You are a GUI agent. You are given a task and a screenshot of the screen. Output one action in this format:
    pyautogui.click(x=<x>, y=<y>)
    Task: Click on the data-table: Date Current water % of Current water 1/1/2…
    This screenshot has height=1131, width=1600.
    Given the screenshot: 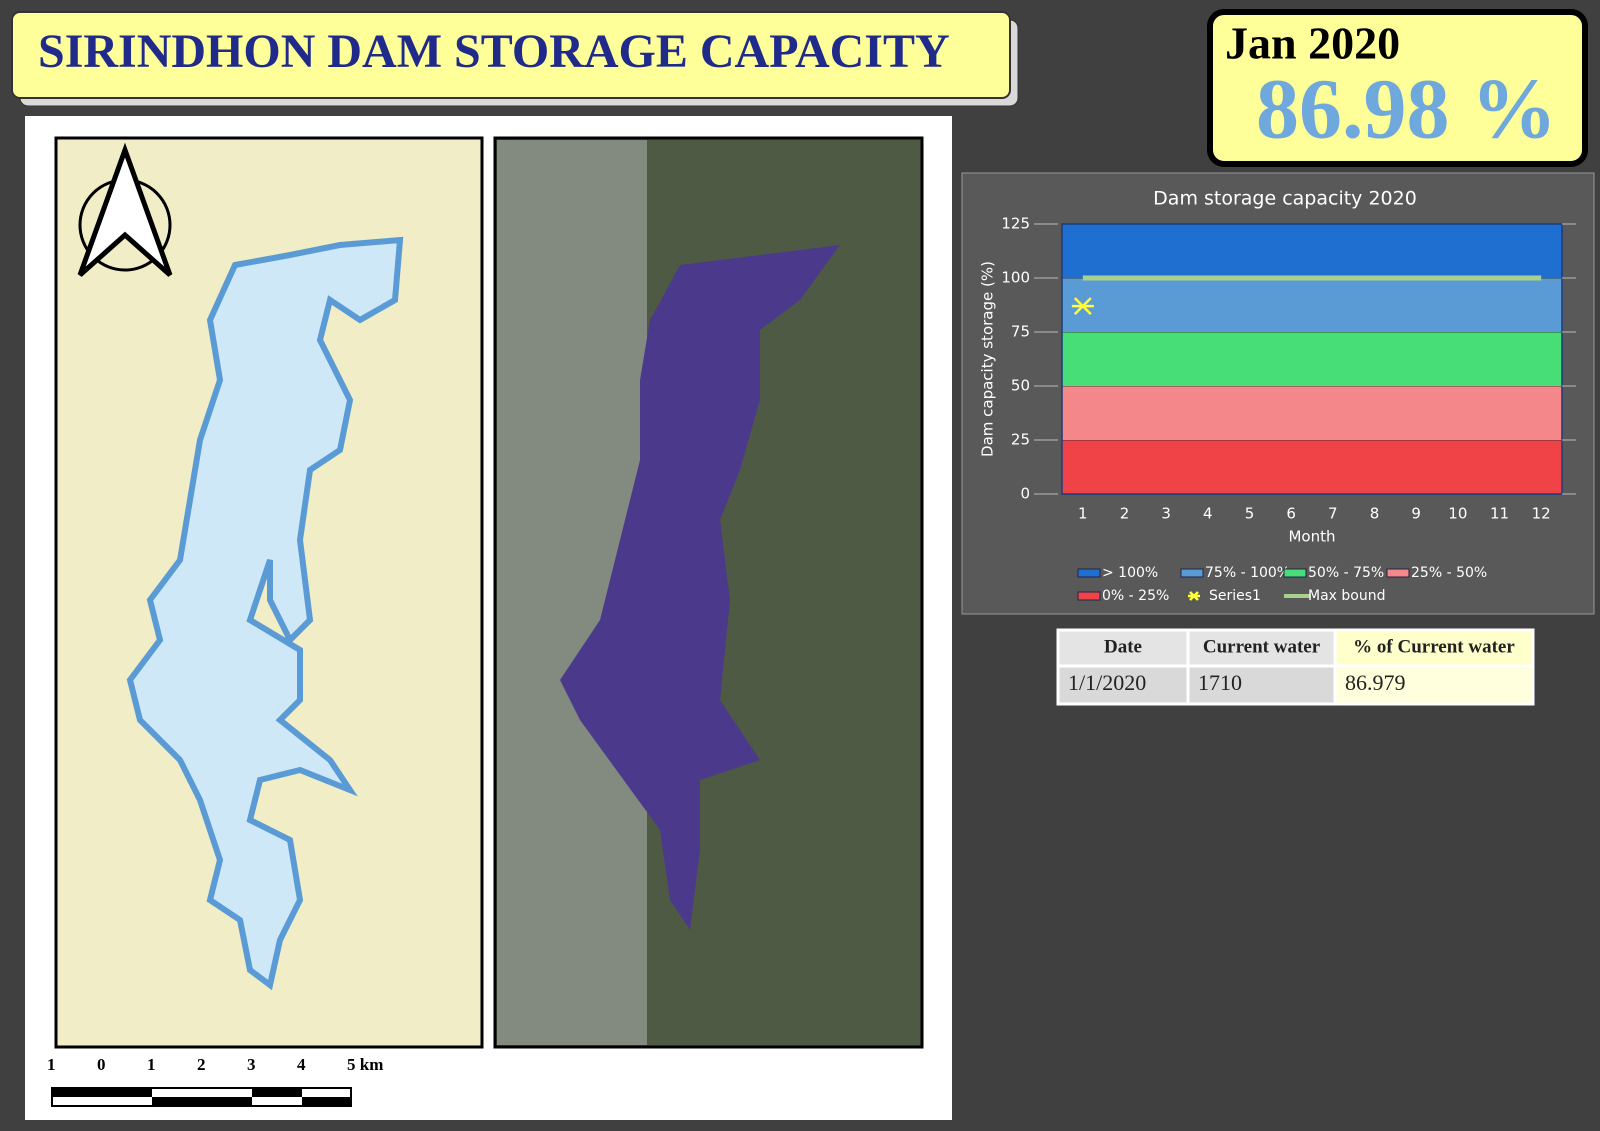 What is the action you would take?
    pyautogui.click(x=1295, y=667)
    